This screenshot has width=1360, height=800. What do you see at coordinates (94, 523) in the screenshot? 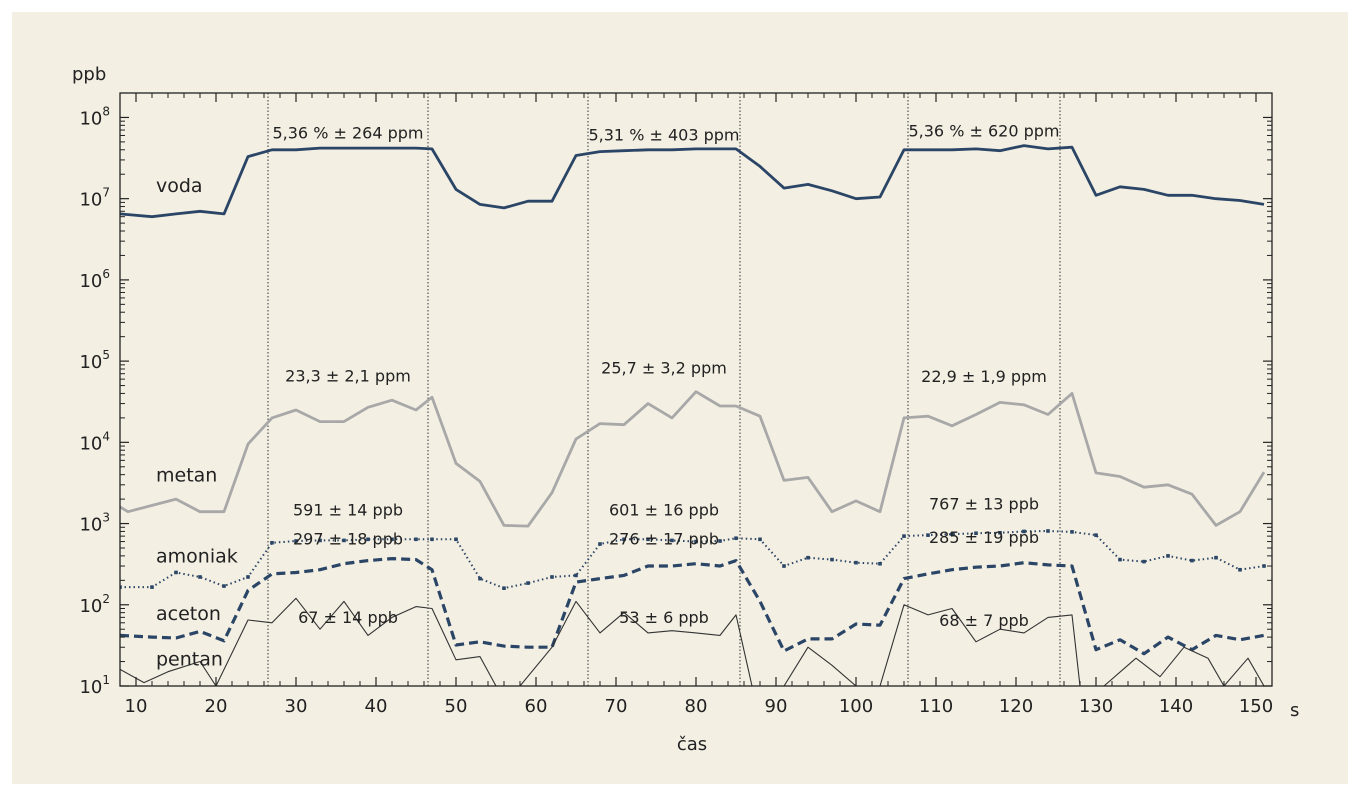
I see `y-tick-label-1e3: 10³` at bounding box center [94, 523].